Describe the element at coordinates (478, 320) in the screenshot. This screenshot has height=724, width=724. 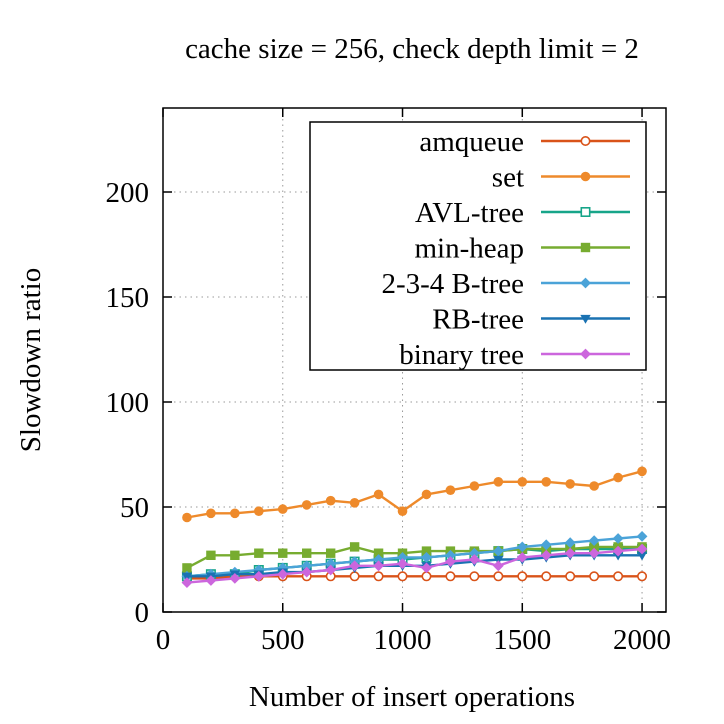
I see `legend-label: RB-tree` at that location.